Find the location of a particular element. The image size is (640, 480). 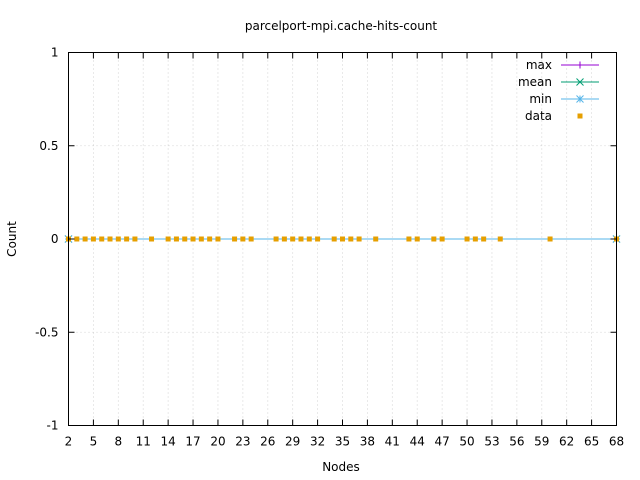

x-tick-label: 47 is located at coordinates (441, 442).